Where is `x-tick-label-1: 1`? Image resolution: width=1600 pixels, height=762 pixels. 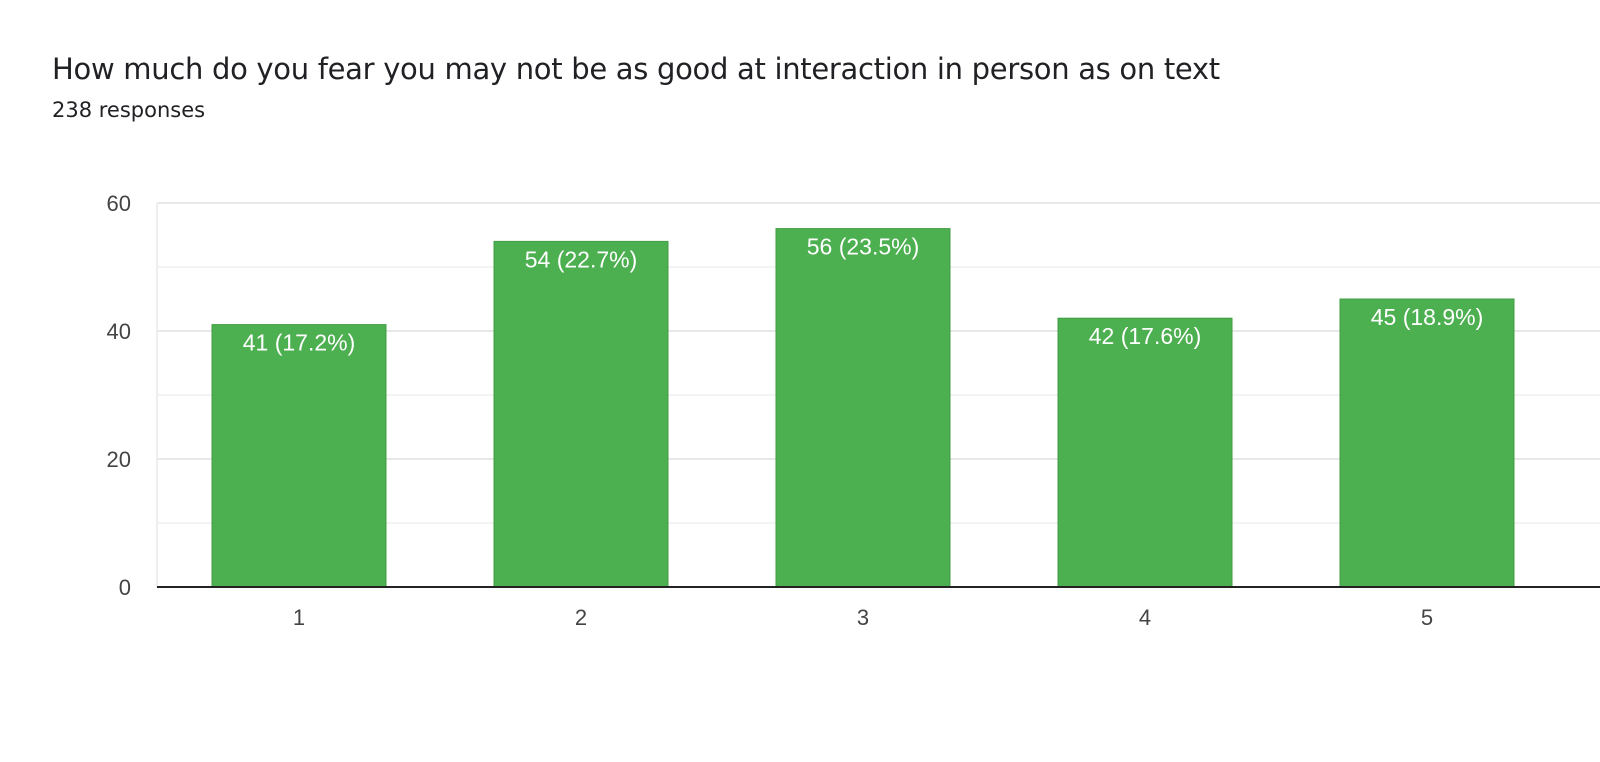 x-tick-label-1: 1 is located at coordinates (299, 617).